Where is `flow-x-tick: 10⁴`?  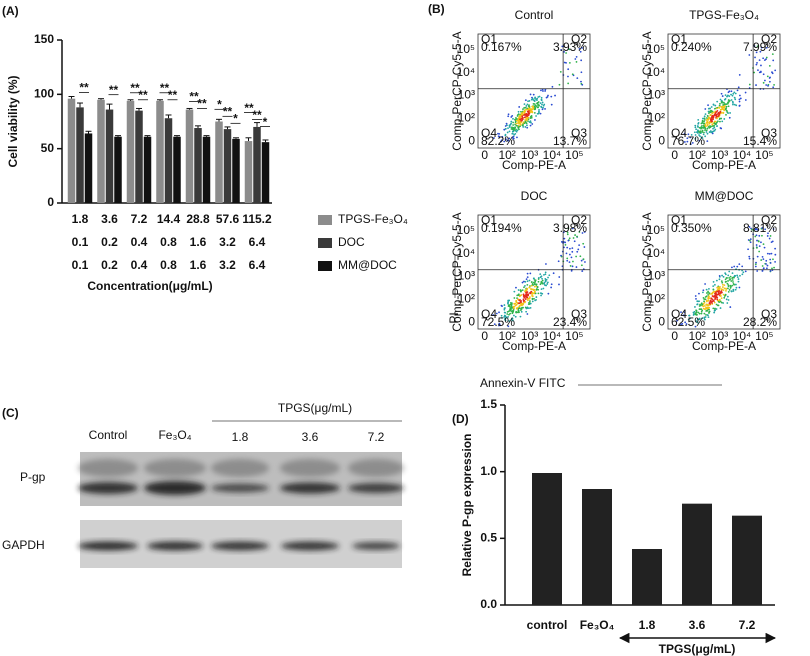 flow-x-tick: 10⁴ is located at coordinates (552, 155).